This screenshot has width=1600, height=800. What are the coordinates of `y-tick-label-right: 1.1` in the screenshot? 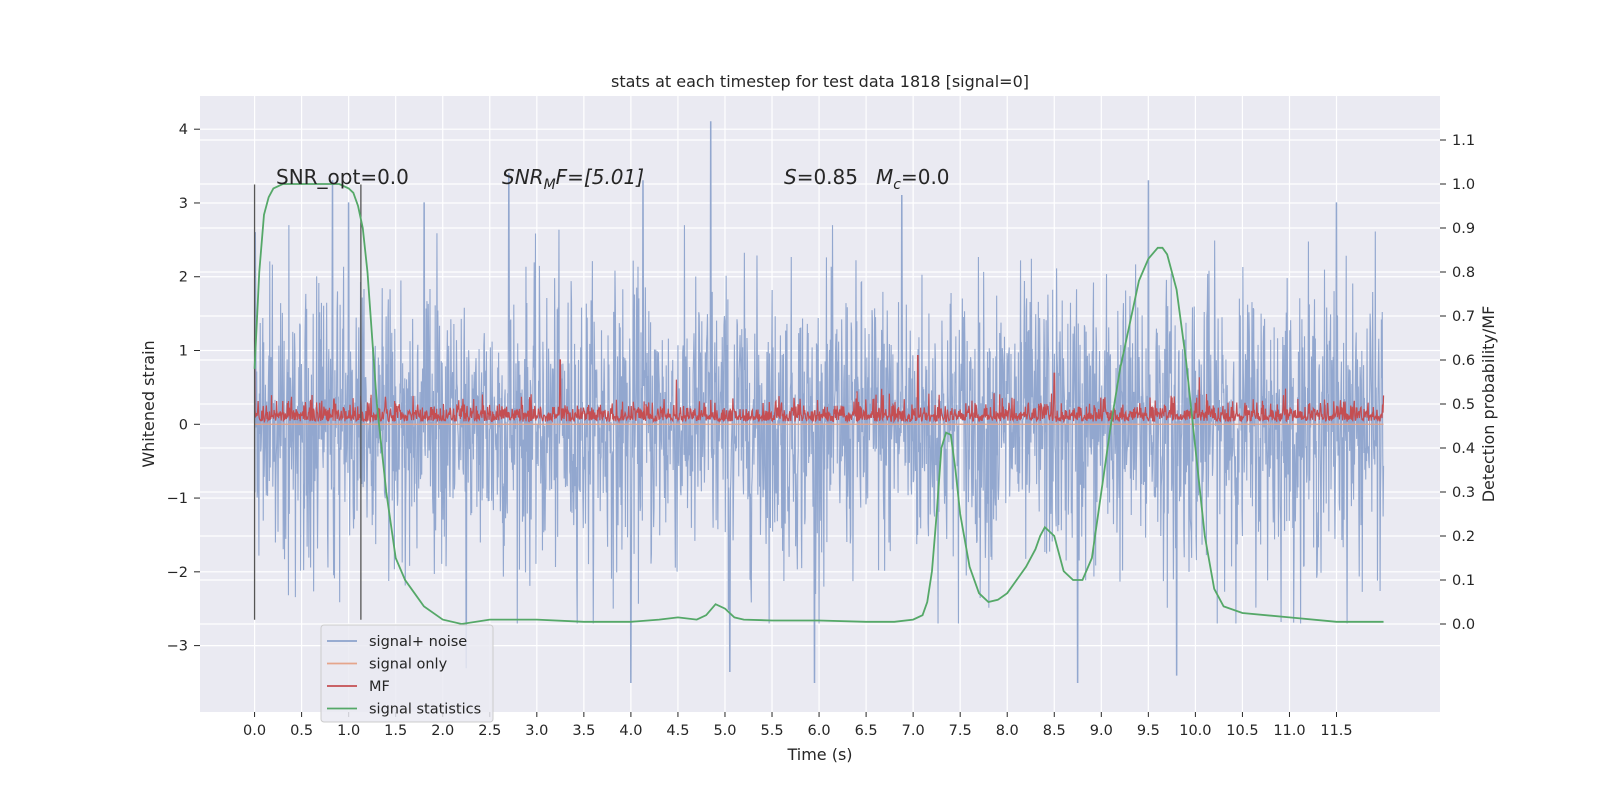 It's located at (1463, 141).